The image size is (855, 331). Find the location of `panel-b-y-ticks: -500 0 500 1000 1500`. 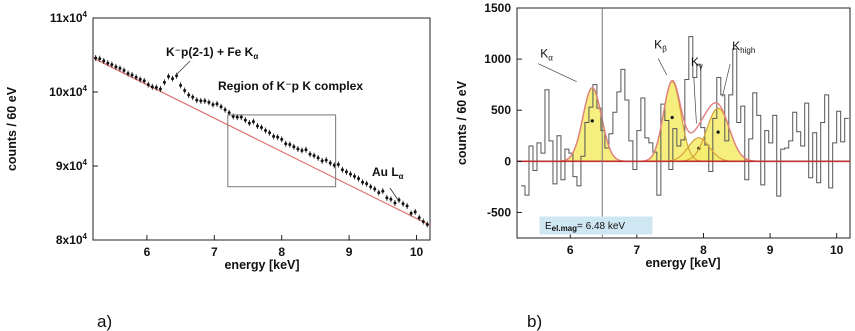

panel-b-y-ticks: -500 0 500 1000 1500 is located at coordinates (503, 110).